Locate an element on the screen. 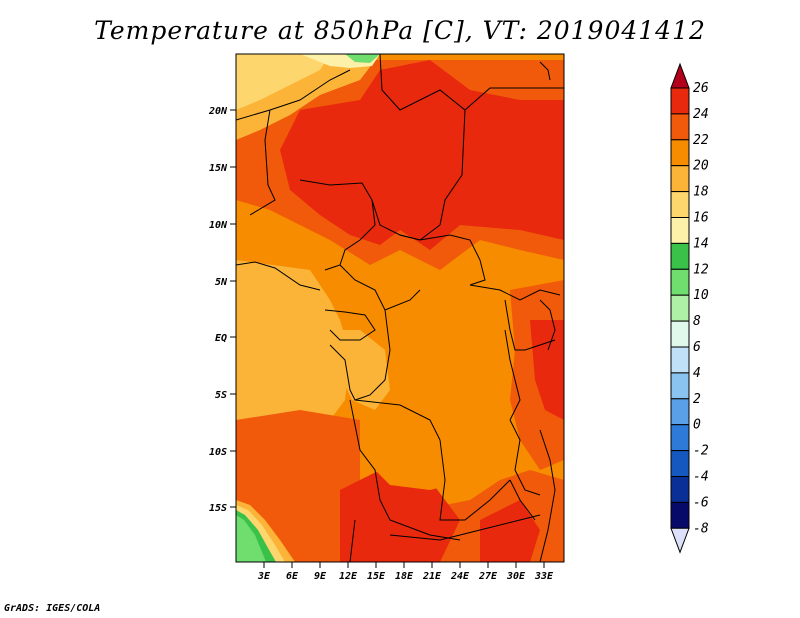 This screenshot has height=618, width=800. colorbar-label: 20 is located at coordinates (701, 166).